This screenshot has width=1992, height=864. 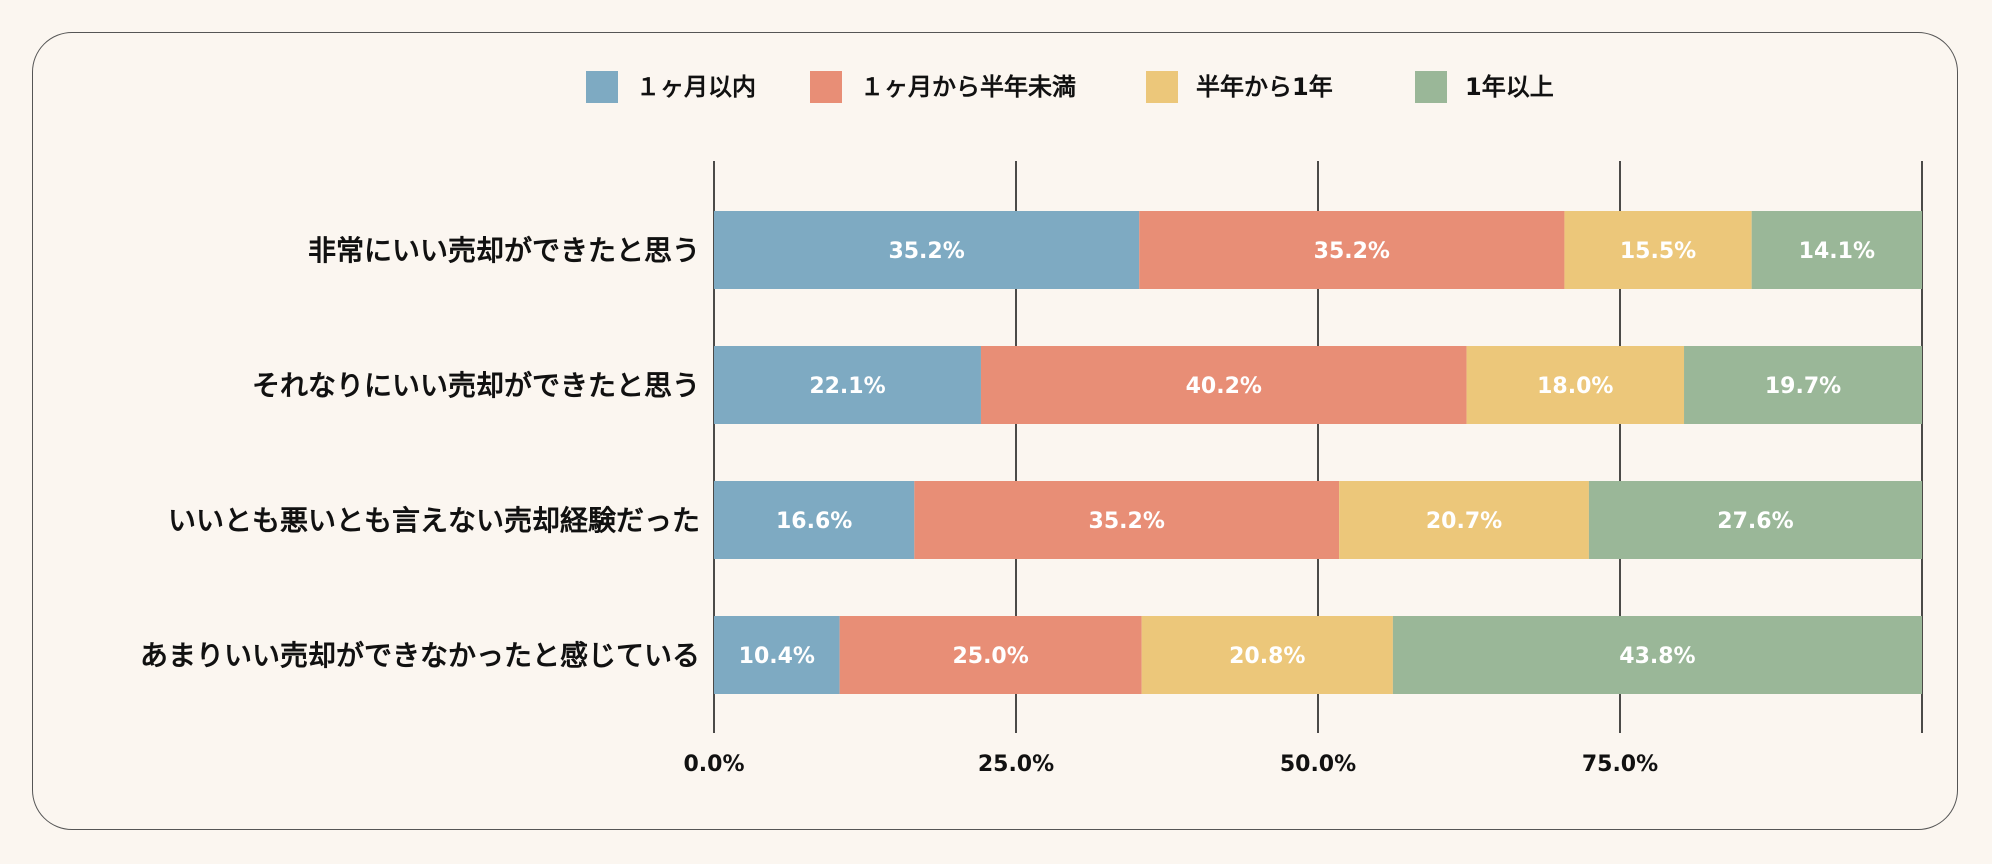 I want to click on category-label: それなりにいい売却ができたと思う, so click(x=476, y=385).